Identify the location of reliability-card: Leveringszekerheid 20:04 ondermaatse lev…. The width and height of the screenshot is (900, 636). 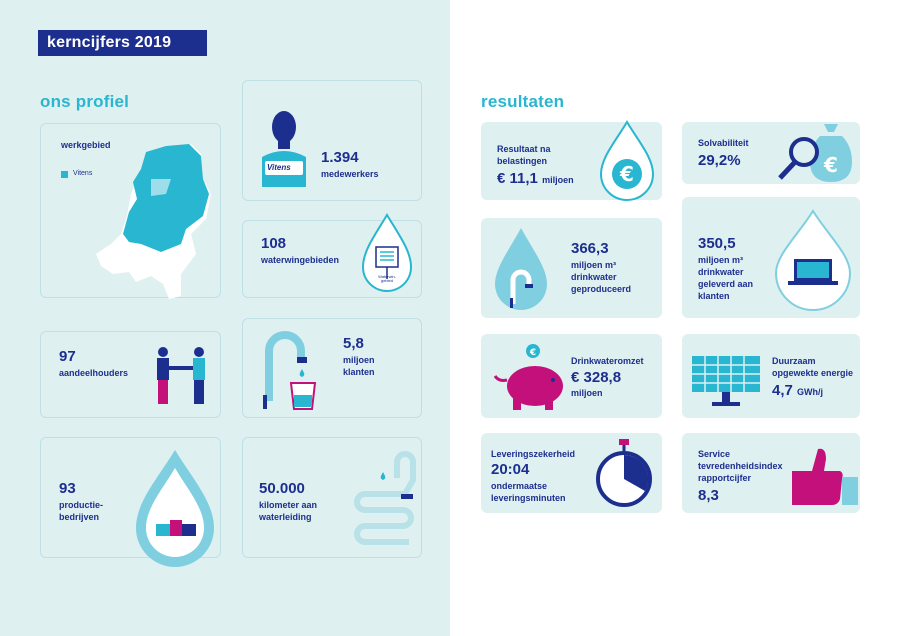
(571, 473).